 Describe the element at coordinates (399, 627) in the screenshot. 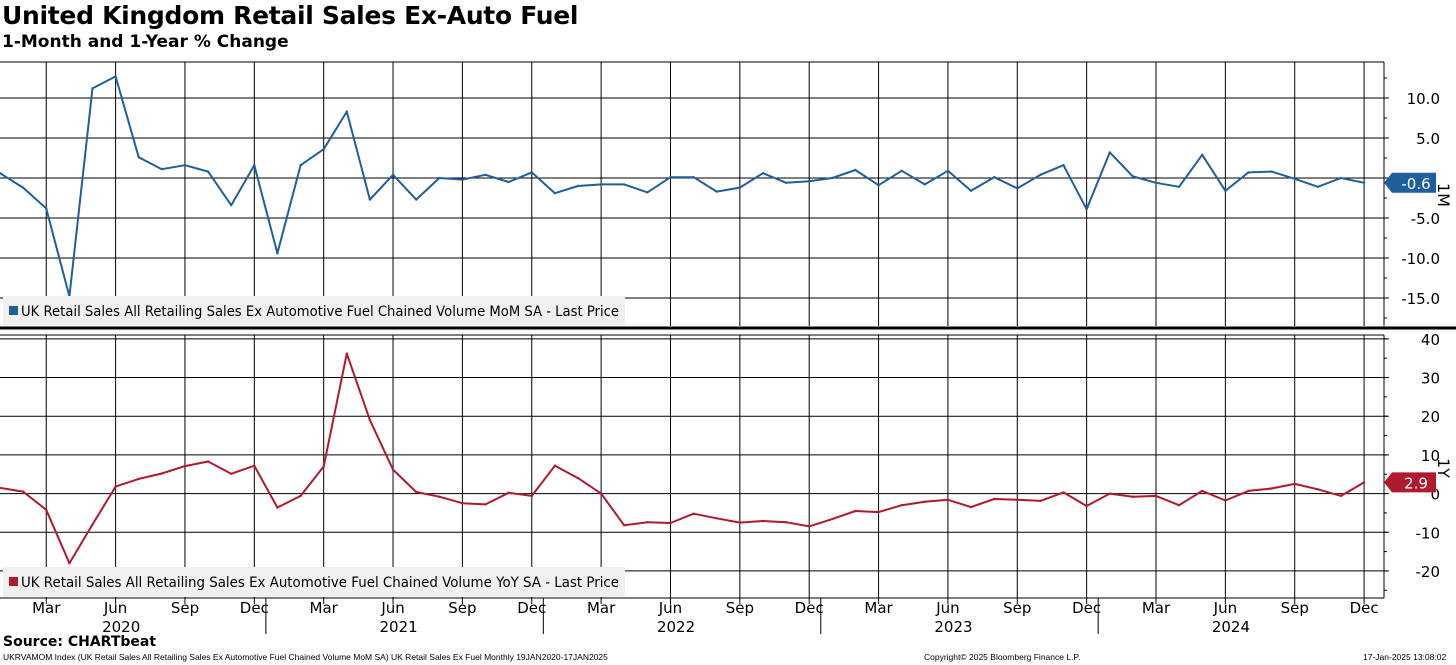

I see `year-label: 2021` at that location.